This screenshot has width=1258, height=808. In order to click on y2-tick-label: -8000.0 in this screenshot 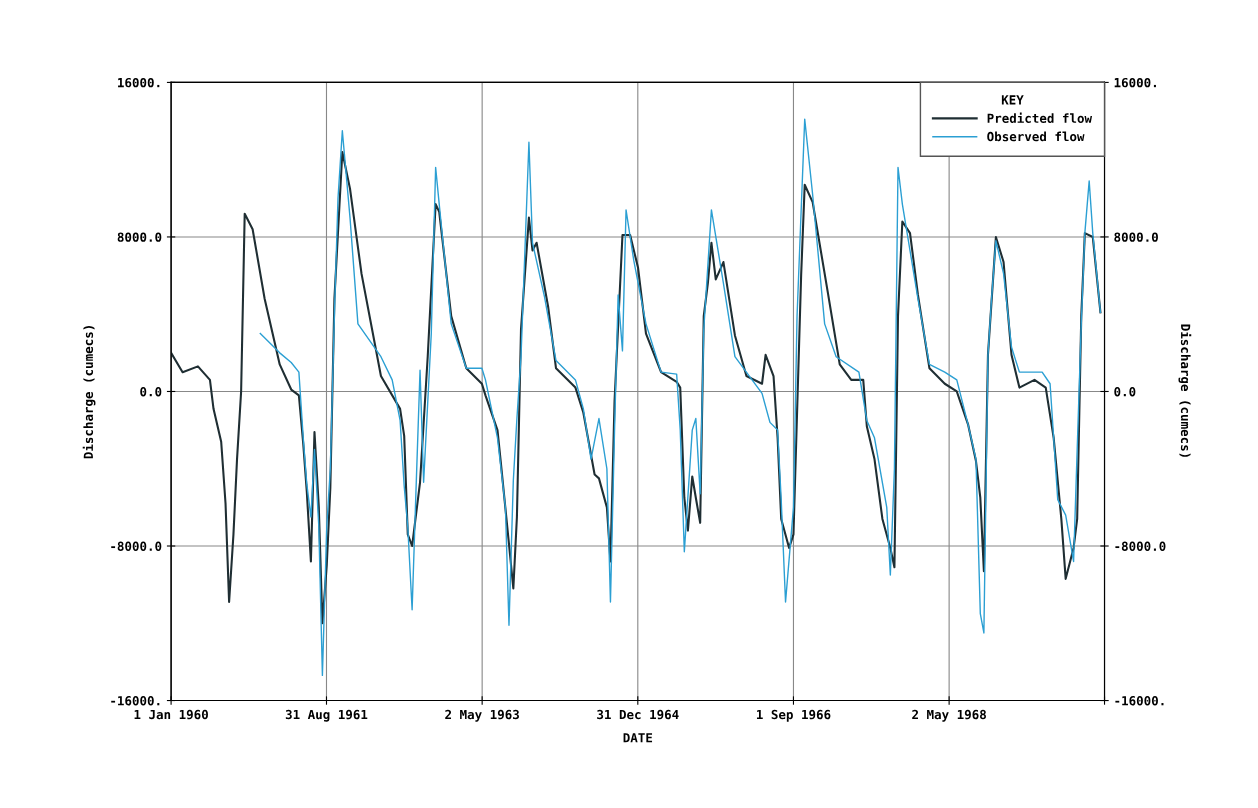, I will do `click(1140, 546)`.